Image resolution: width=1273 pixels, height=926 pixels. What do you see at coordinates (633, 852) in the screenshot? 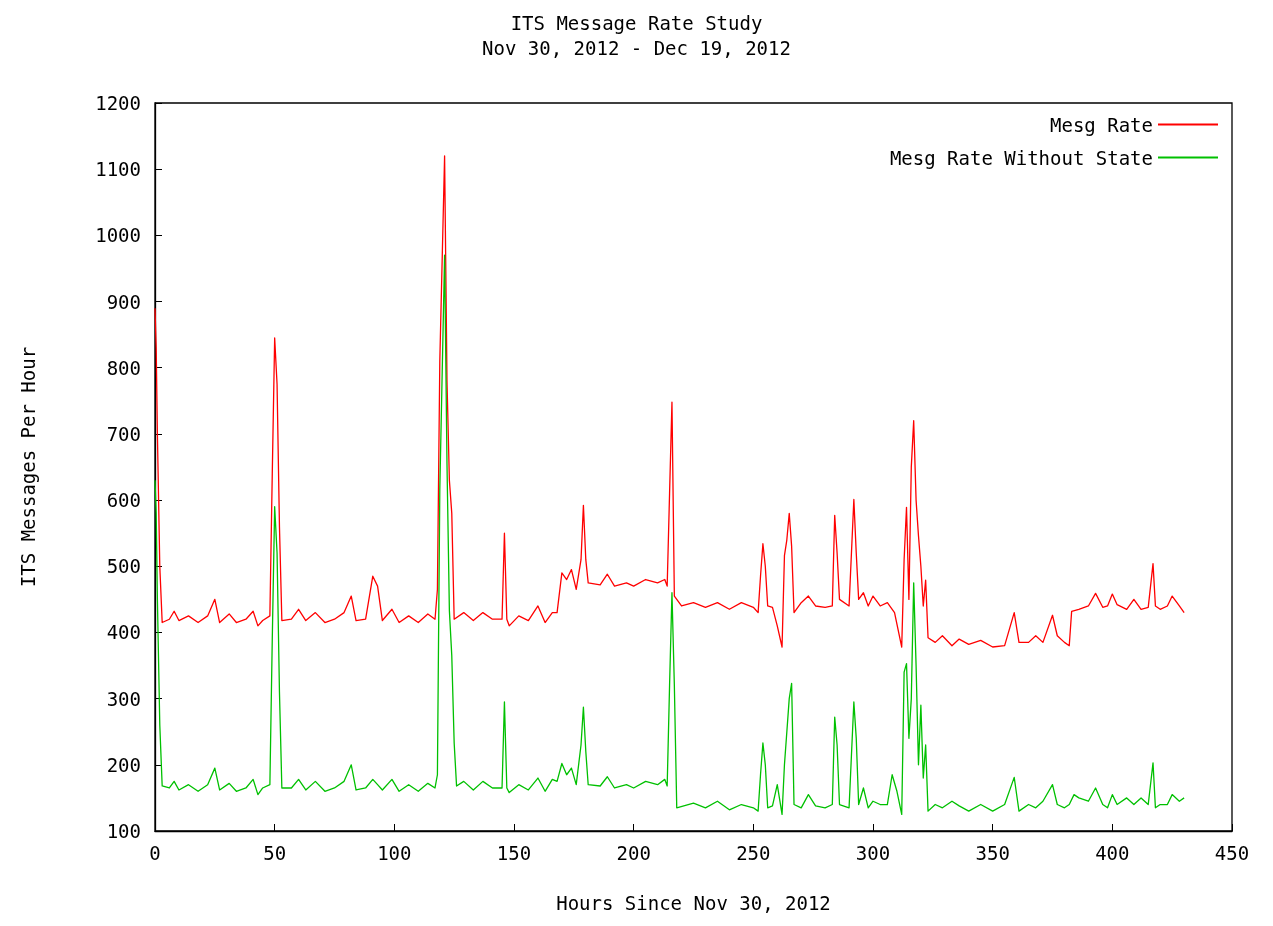
I see `x-tick-label: 200` at bounding box center [633, 852].